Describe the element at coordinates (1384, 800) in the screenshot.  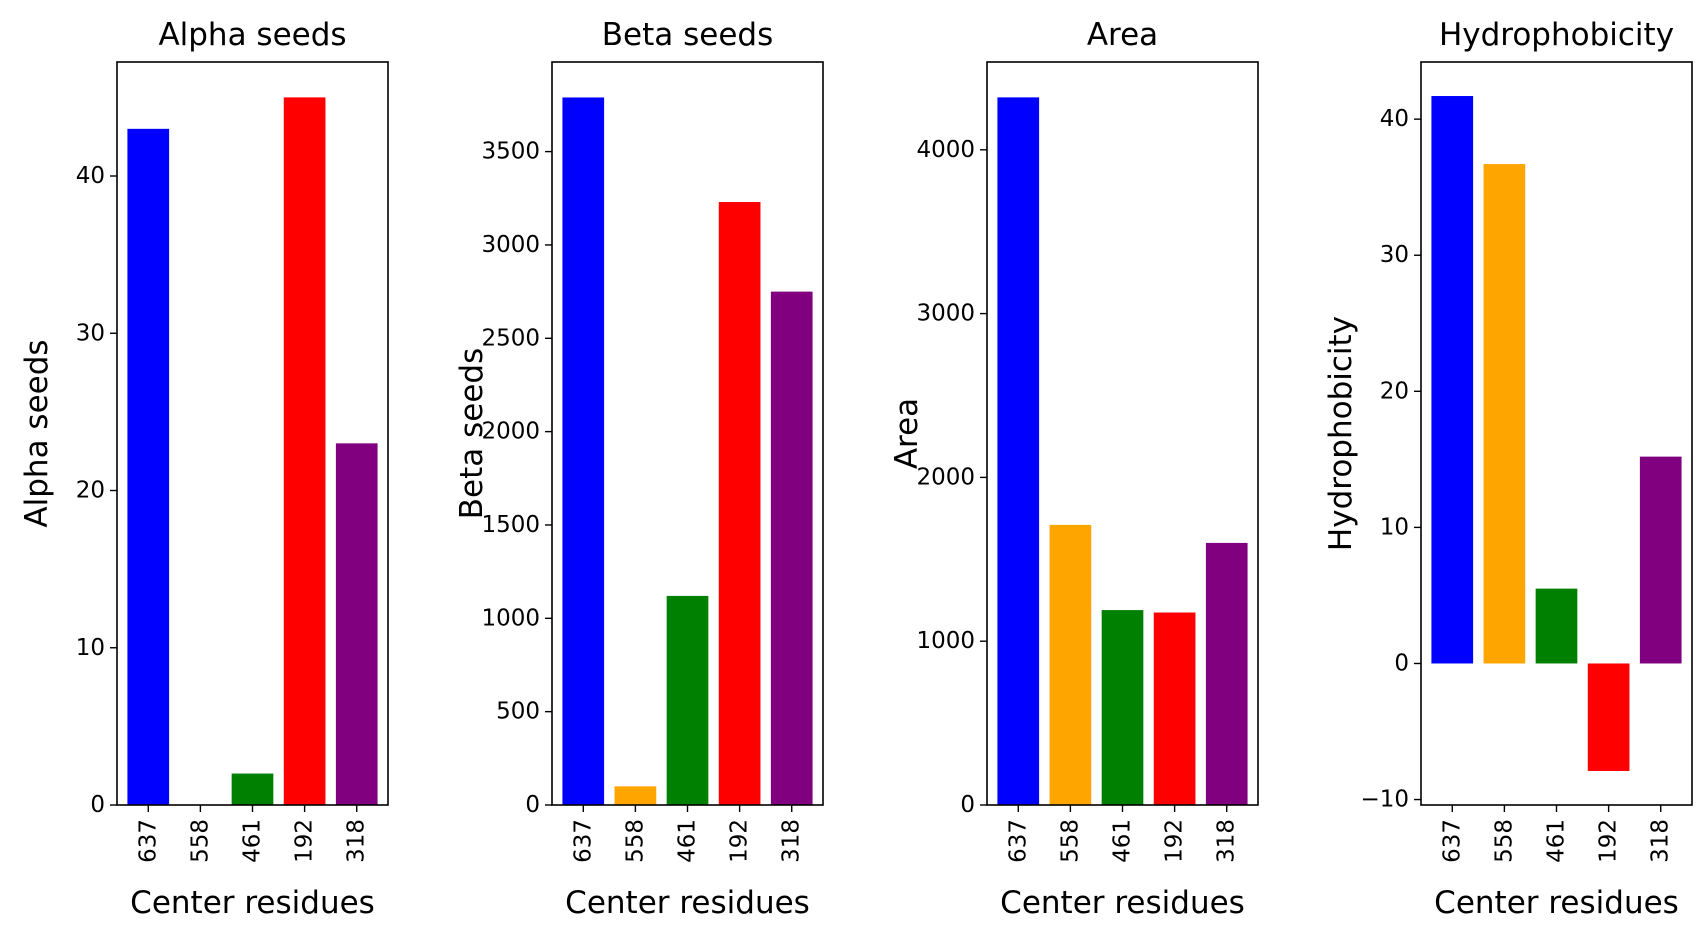
I see `y-tick-label: −10` at that location.